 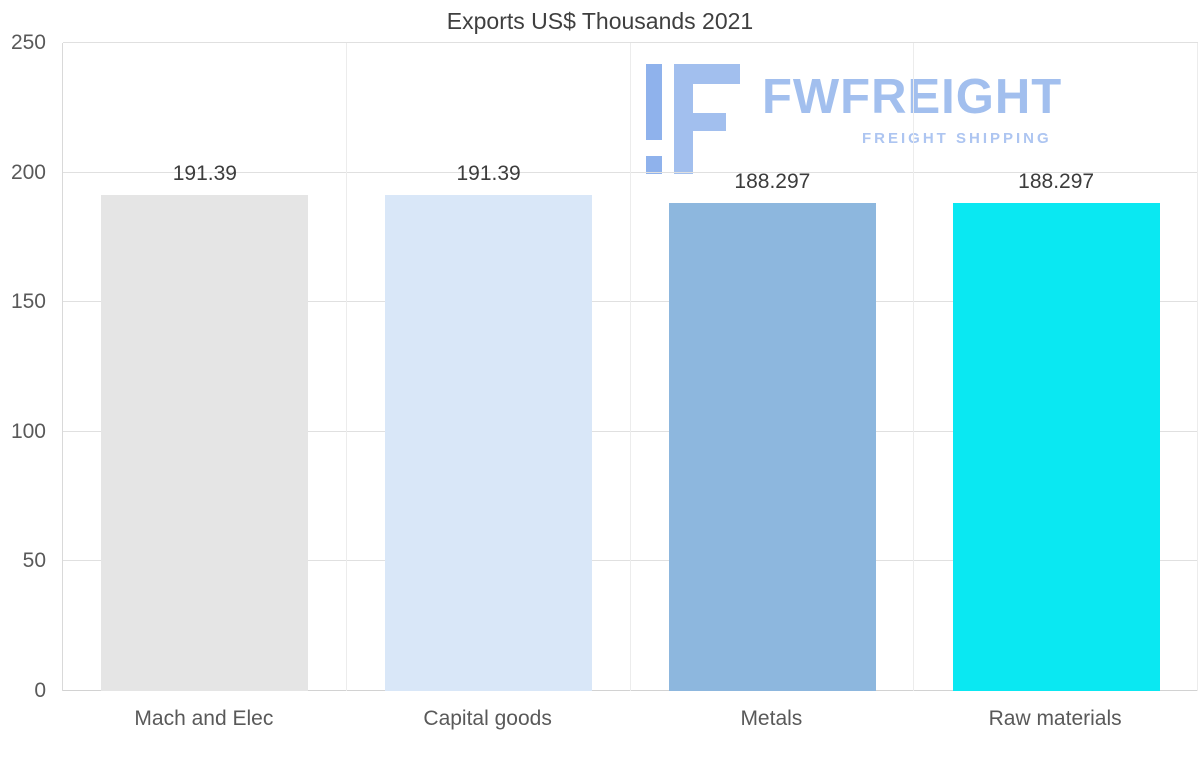 I want to click on x-tick-label: Metals, so click(x=771, y=718).